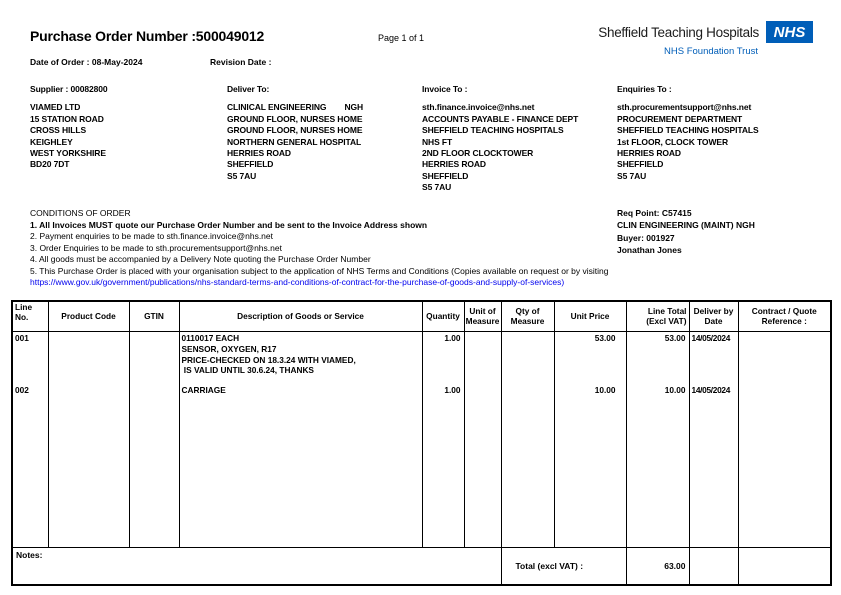 The height and width of the screenshot is (595, 841). What do you see at coordinates (686, 224) in the screenshot?
I see `req-department: CLIN ENGINEERING (MAINT) NGH` at bounding box center [686, 224].